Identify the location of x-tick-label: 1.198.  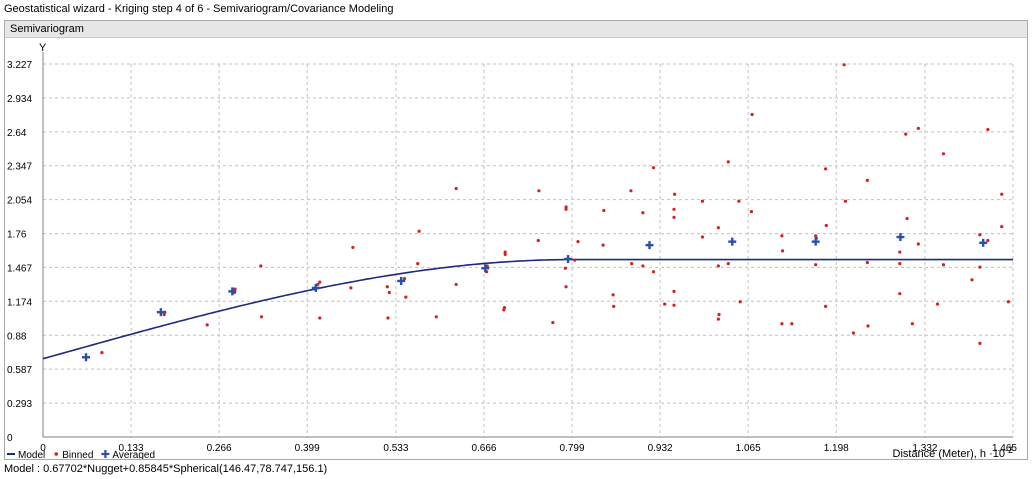
(836, 448).